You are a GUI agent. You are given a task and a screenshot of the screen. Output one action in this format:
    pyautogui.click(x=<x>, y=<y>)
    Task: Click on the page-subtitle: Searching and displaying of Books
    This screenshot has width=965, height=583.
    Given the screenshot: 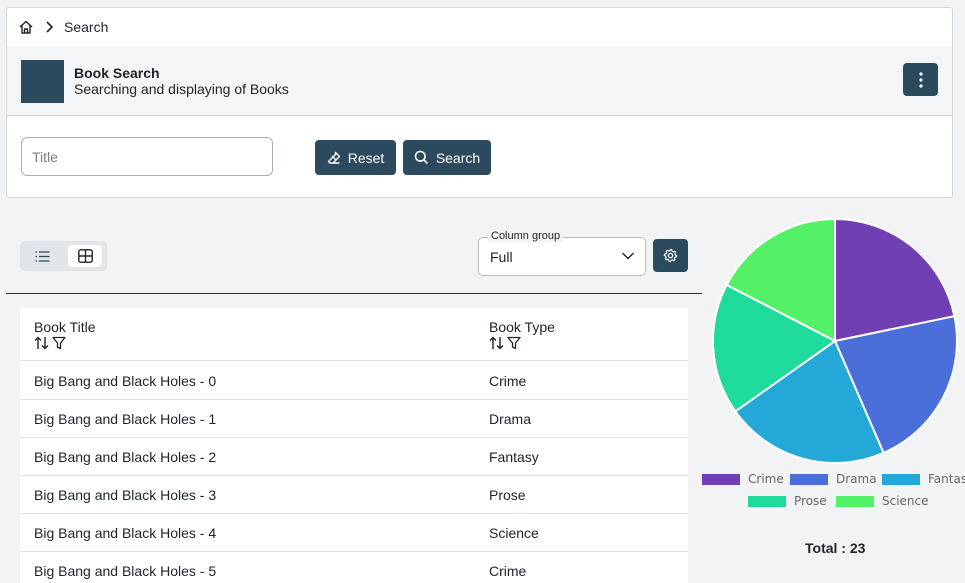 What is the action you would take?
    pyautogui.click(x=181, y=89)
    